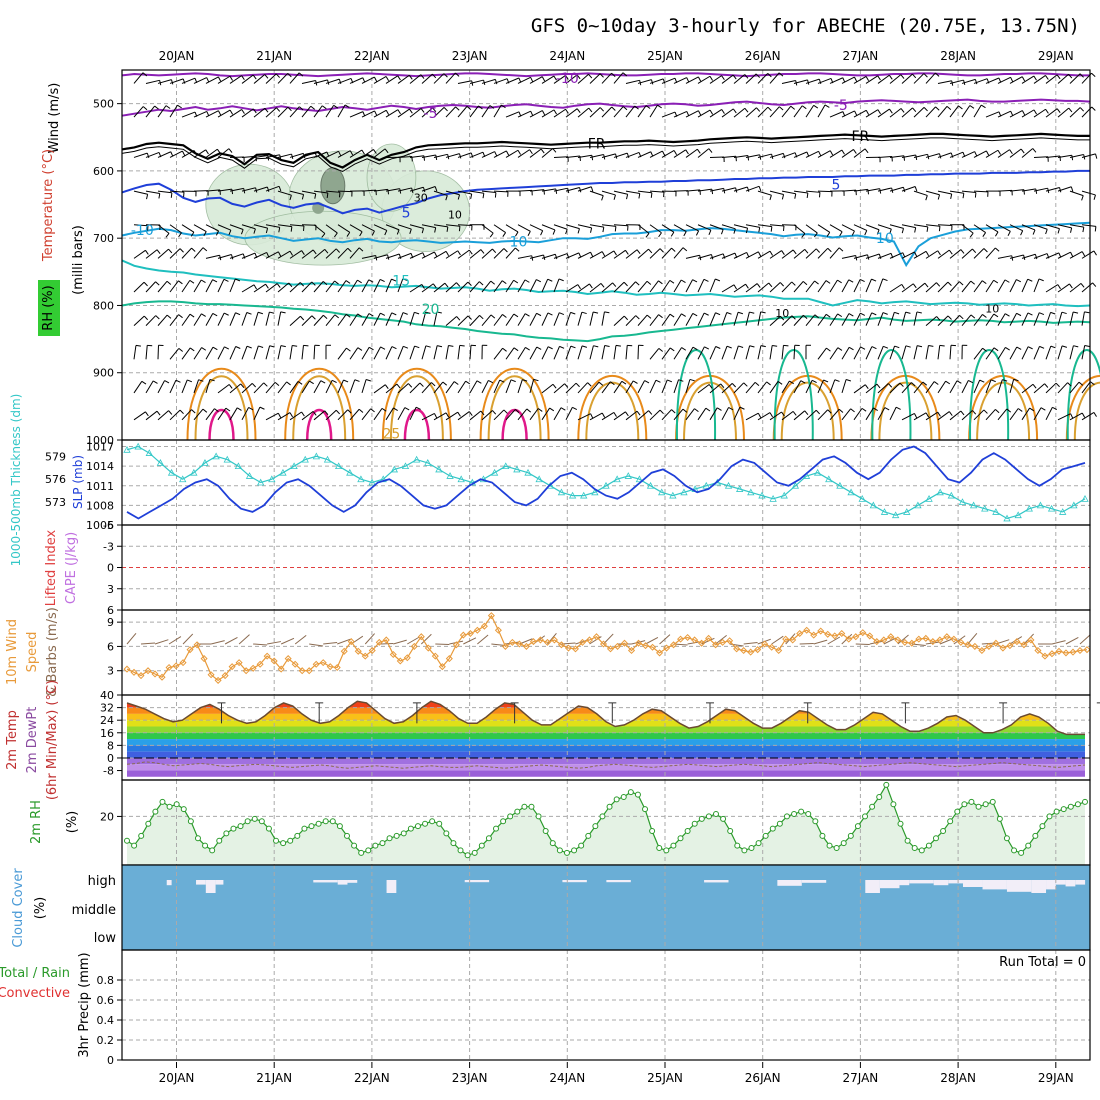 Image resolution: width=1100 pixels, height=1100 pixels. I want to click on date-label-top: 28JAN, so click(958, 56).